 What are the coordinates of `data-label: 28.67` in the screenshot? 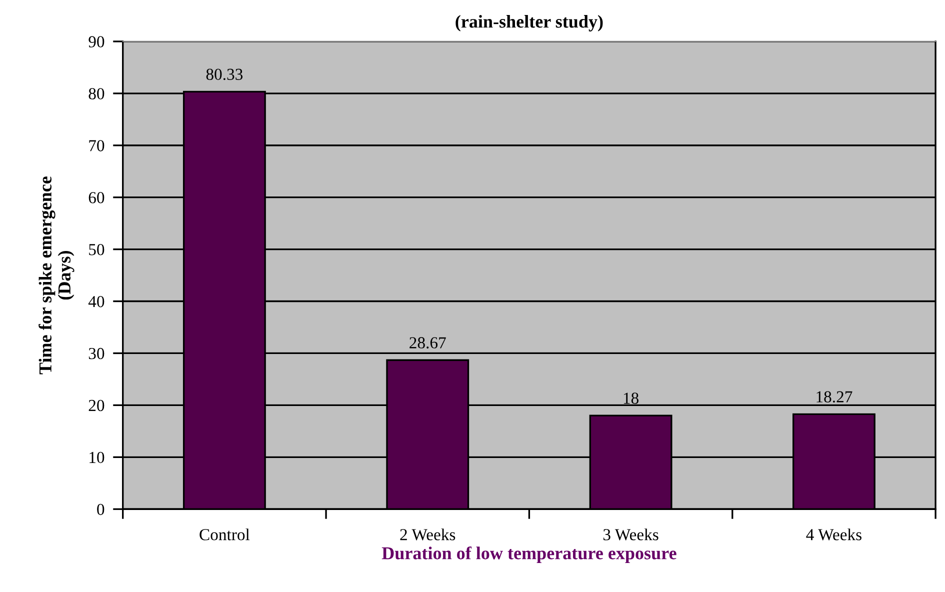 It's located at (428, 342).